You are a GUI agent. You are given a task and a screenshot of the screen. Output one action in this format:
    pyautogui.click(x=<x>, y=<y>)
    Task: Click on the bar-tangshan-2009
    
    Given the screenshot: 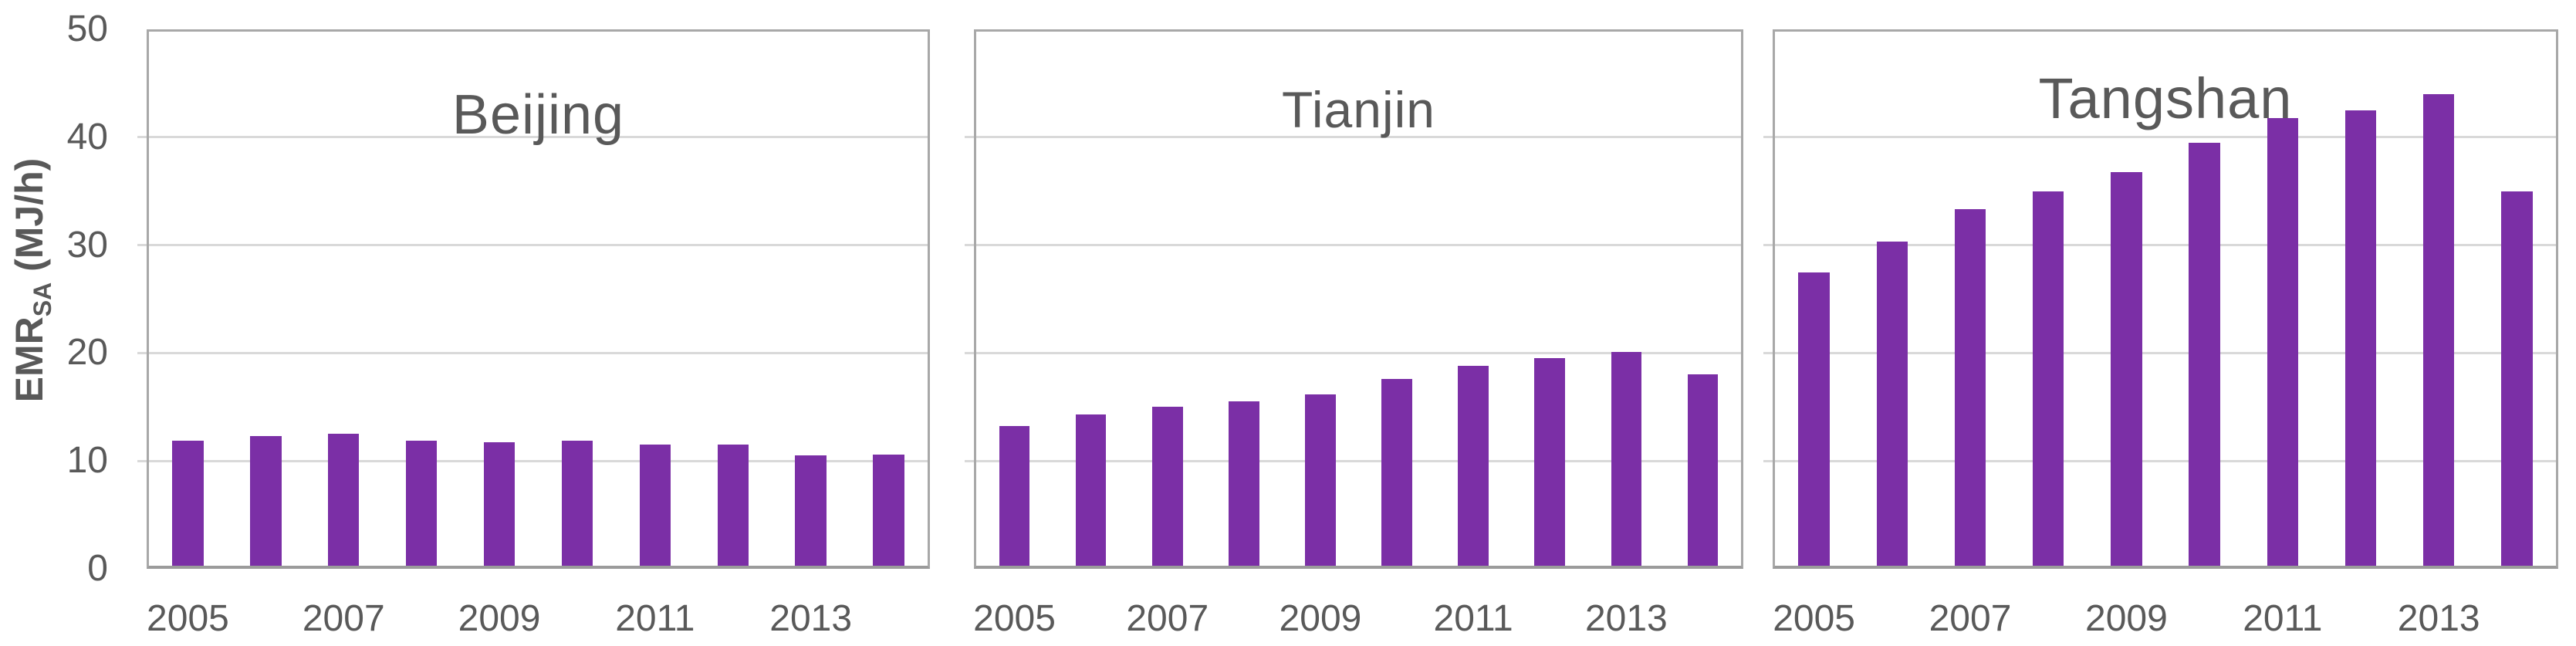 What is the action you would take?
    pyautogui.click(x=2126, y=368)
    